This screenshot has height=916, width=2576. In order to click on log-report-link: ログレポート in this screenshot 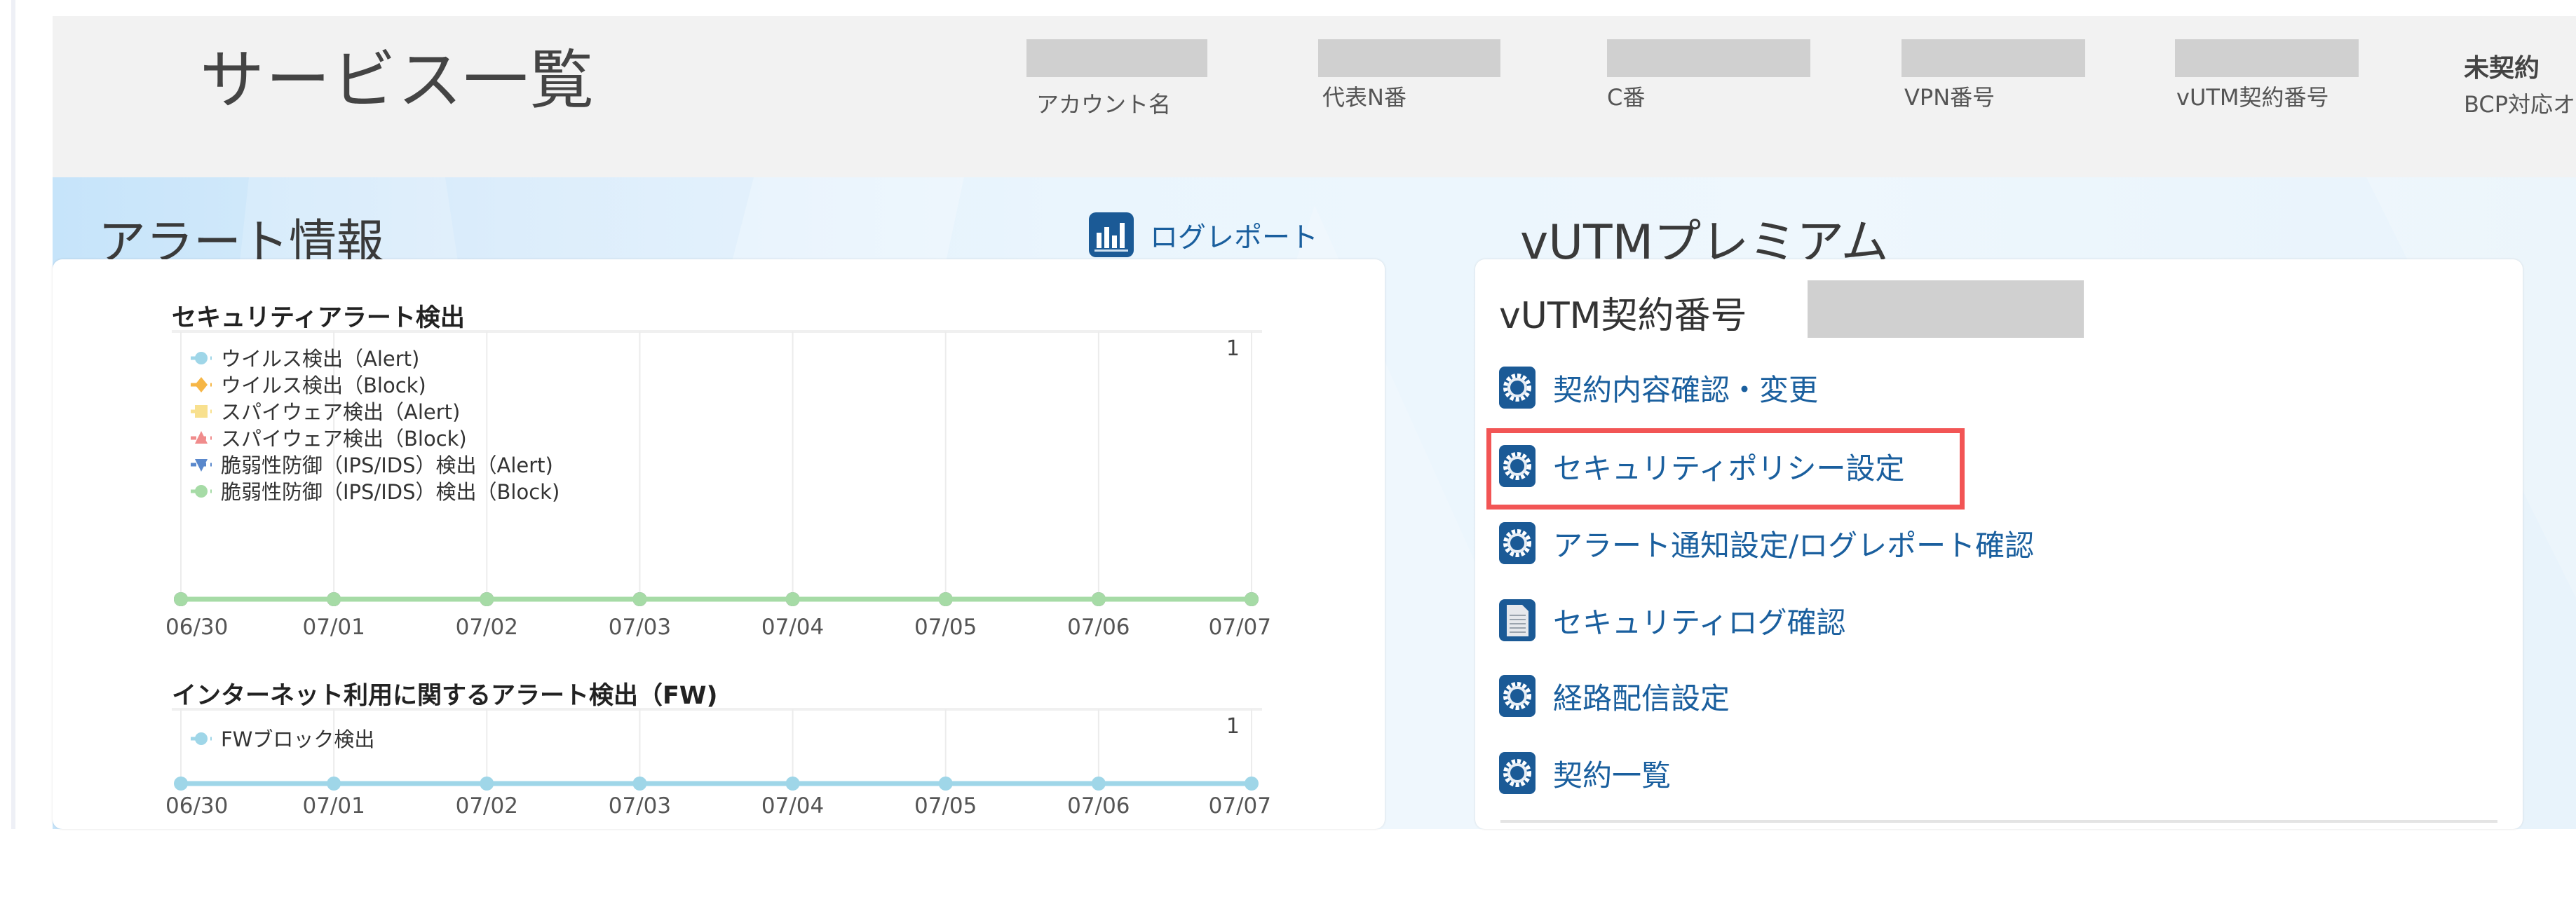, I will do `click(1203, 235)`.